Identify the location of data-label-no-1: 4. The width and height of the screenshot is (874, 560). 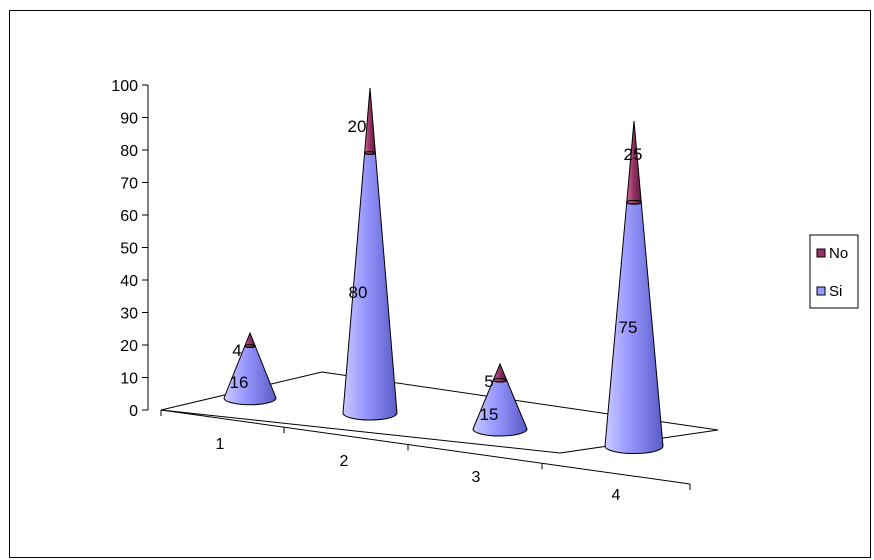
(236, 350).